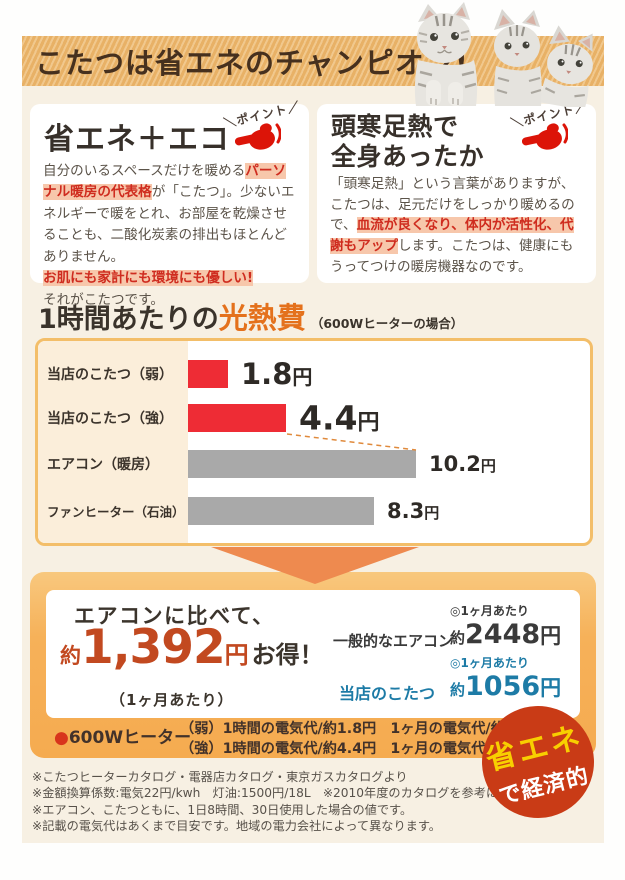 This screenshot has width=625, height=880. I want to click on page-title: こたつは省エネのチャンピオン!, so click(252, 63).